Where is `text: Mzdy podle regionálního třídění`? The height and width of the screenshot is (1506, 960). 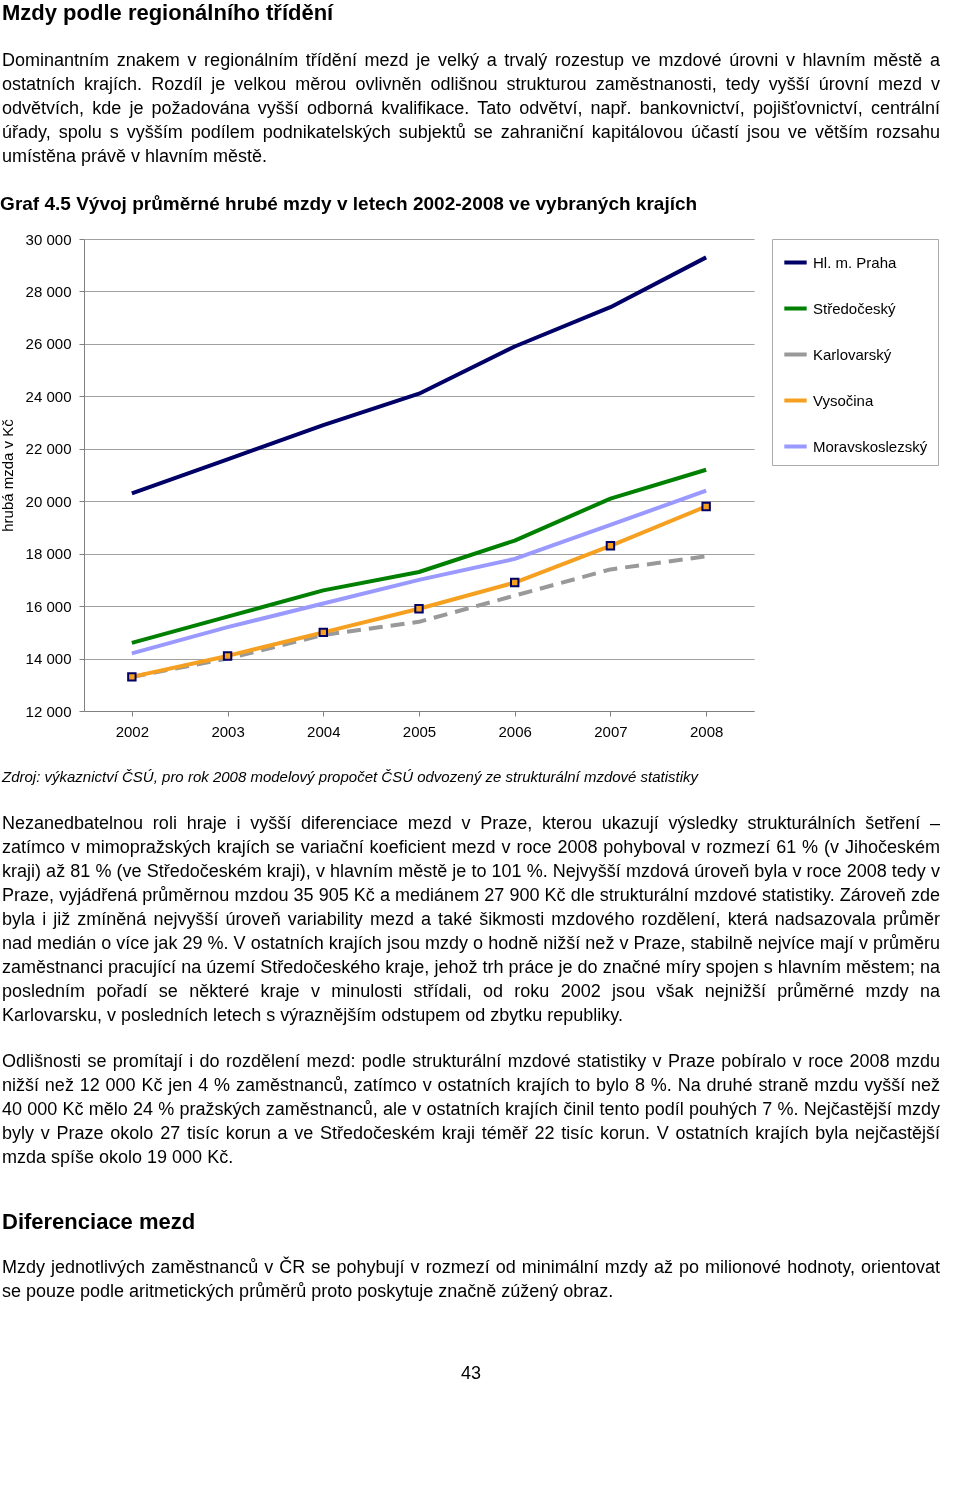
text: Mzdy podle regionálního třídění is located at coordinates (168, 13).